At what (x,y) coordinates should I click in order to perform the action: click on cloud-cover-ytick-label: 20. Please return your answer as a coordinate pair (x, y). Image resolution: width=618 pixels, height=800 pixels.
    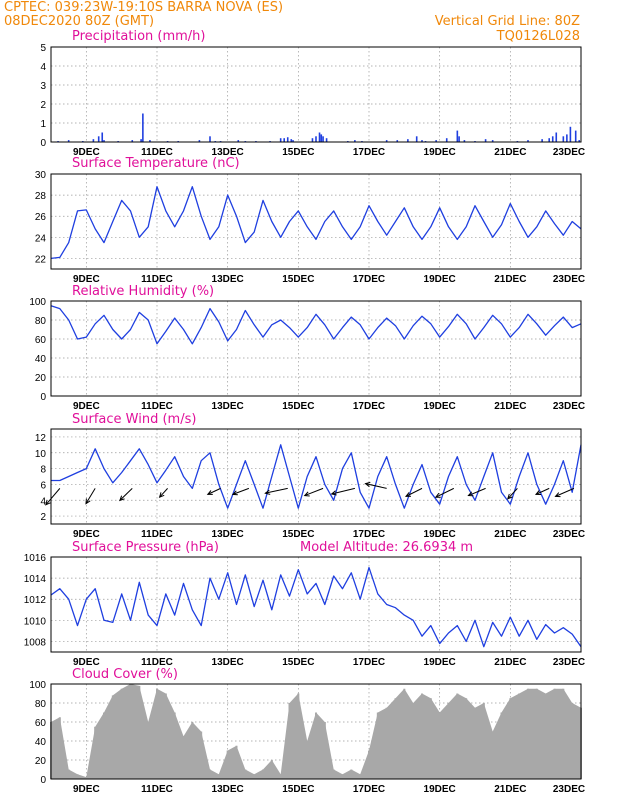
    Looking at the image, I should click on (41, 761).